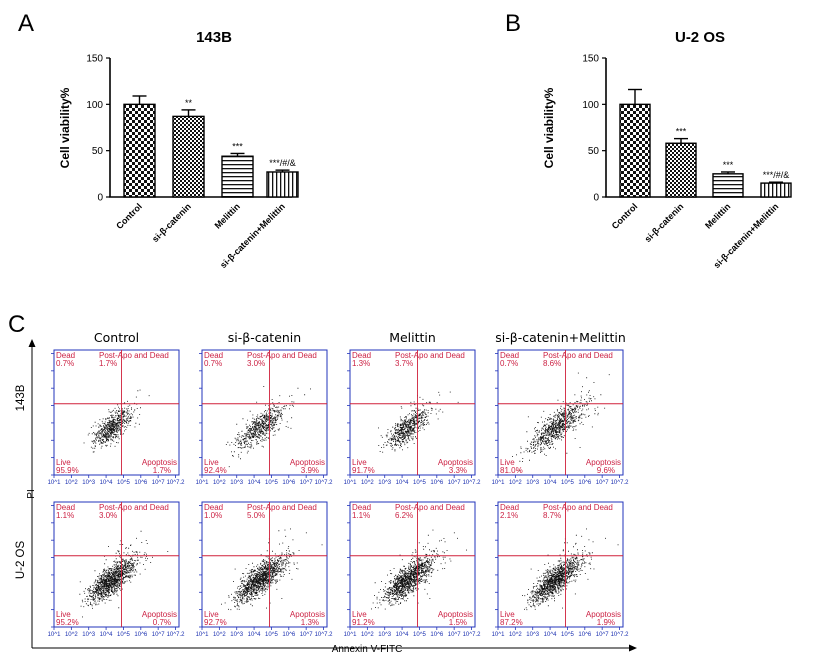  Describe the element at coordinates (606, 622) in the screenshot. I see `quadrant-value-apoptosis: 1.9%` at that location.